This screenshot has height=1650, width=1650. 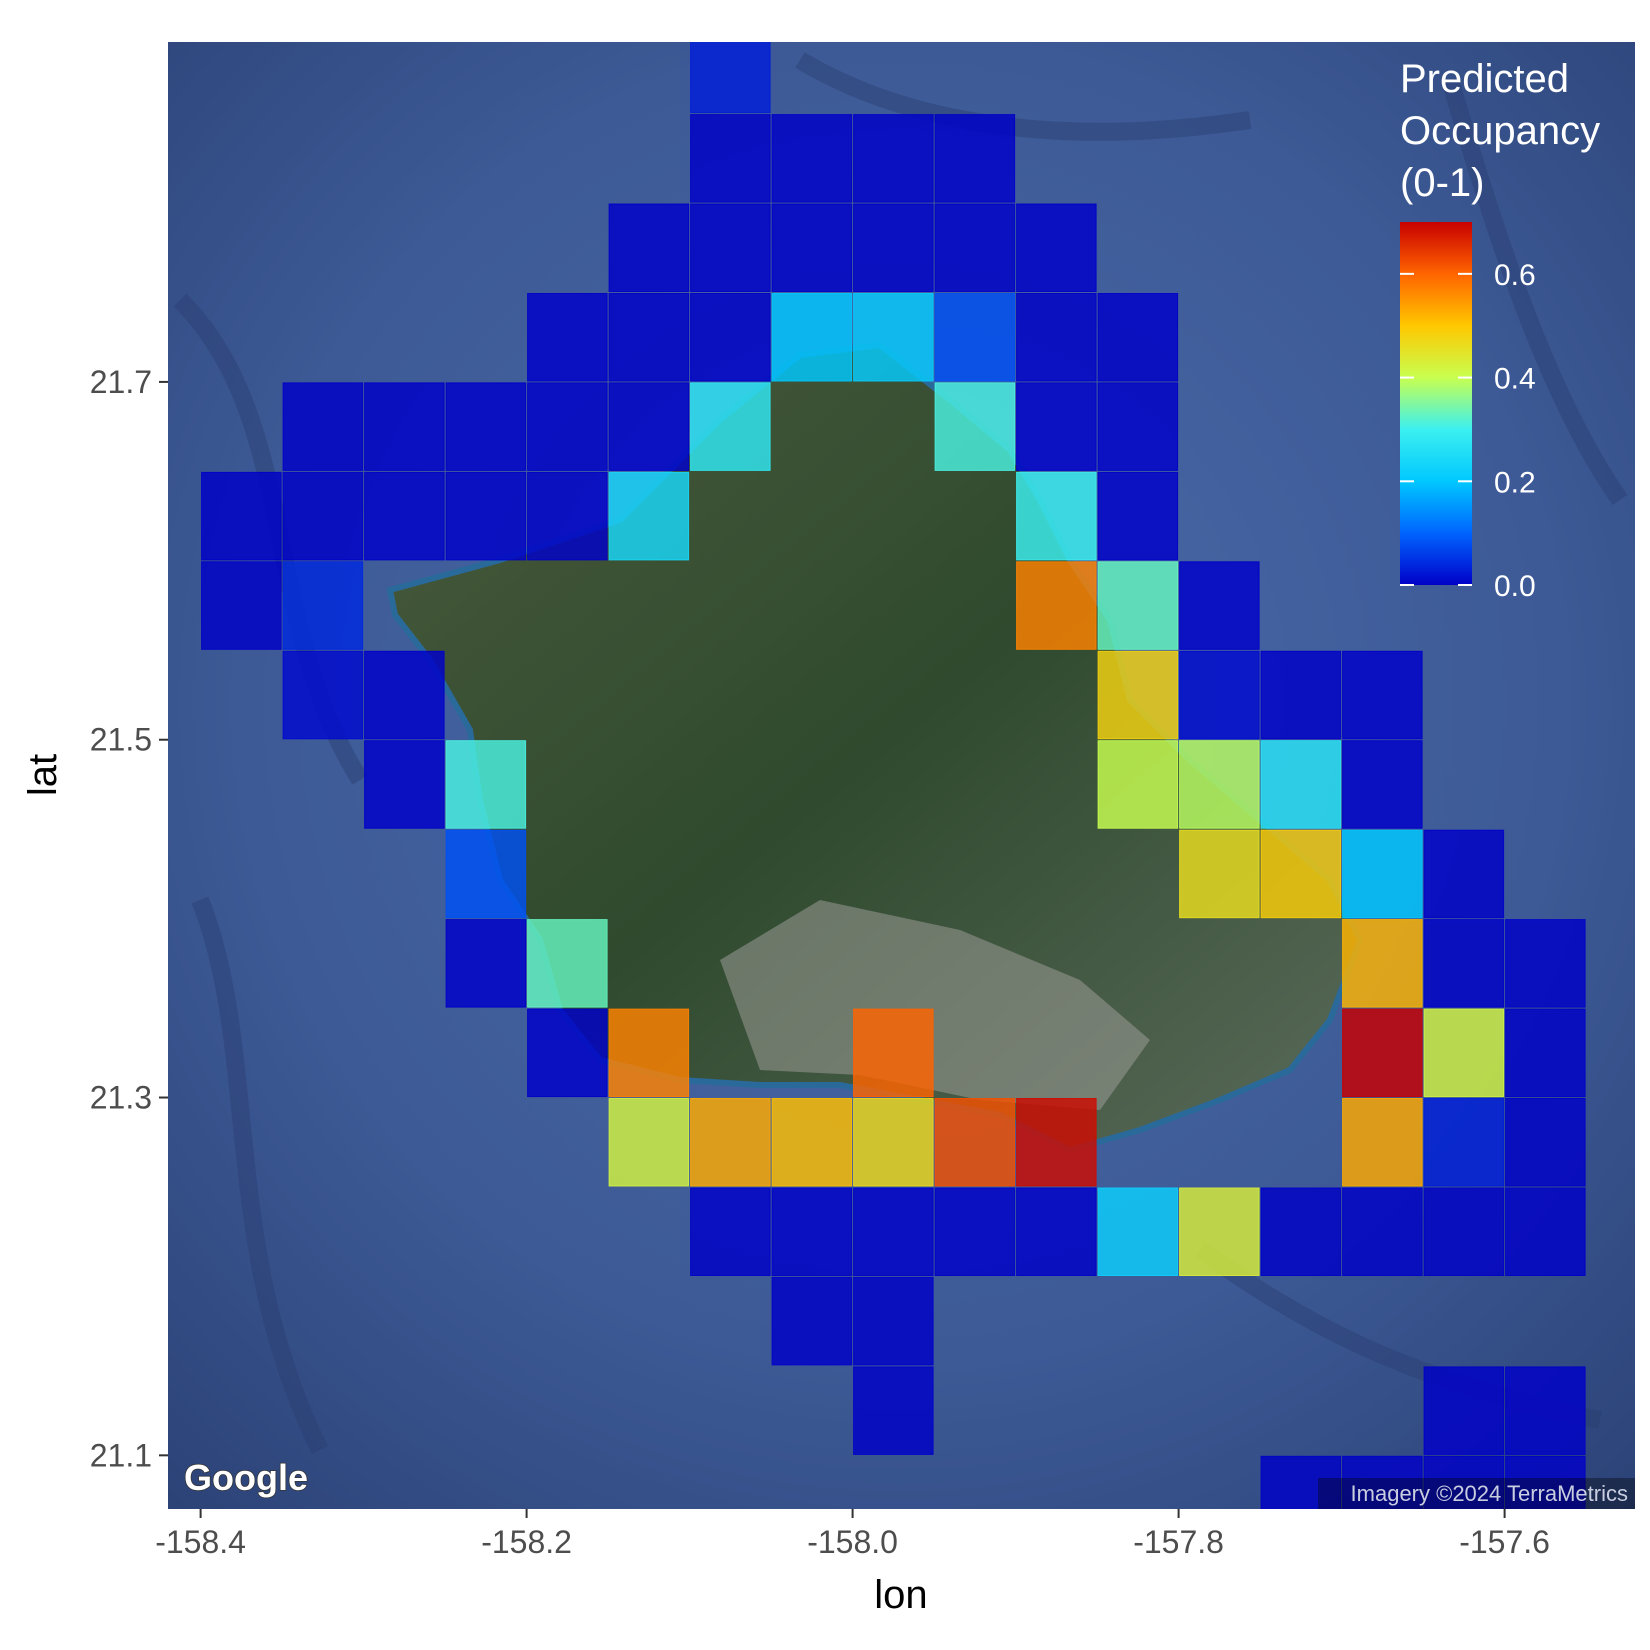 I want to click on legend-tick-label-2: 0.4, so click(x=1515, y=379).